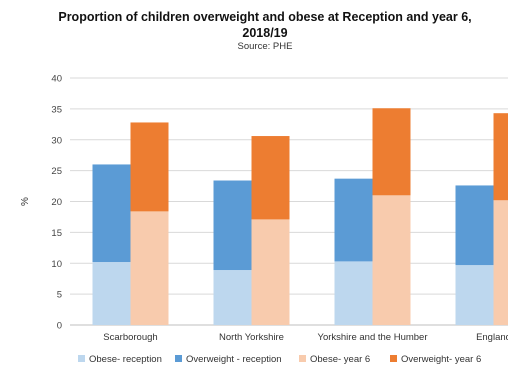  I want to click on chart-subtitle: Source: PHE, so click(265, 46).